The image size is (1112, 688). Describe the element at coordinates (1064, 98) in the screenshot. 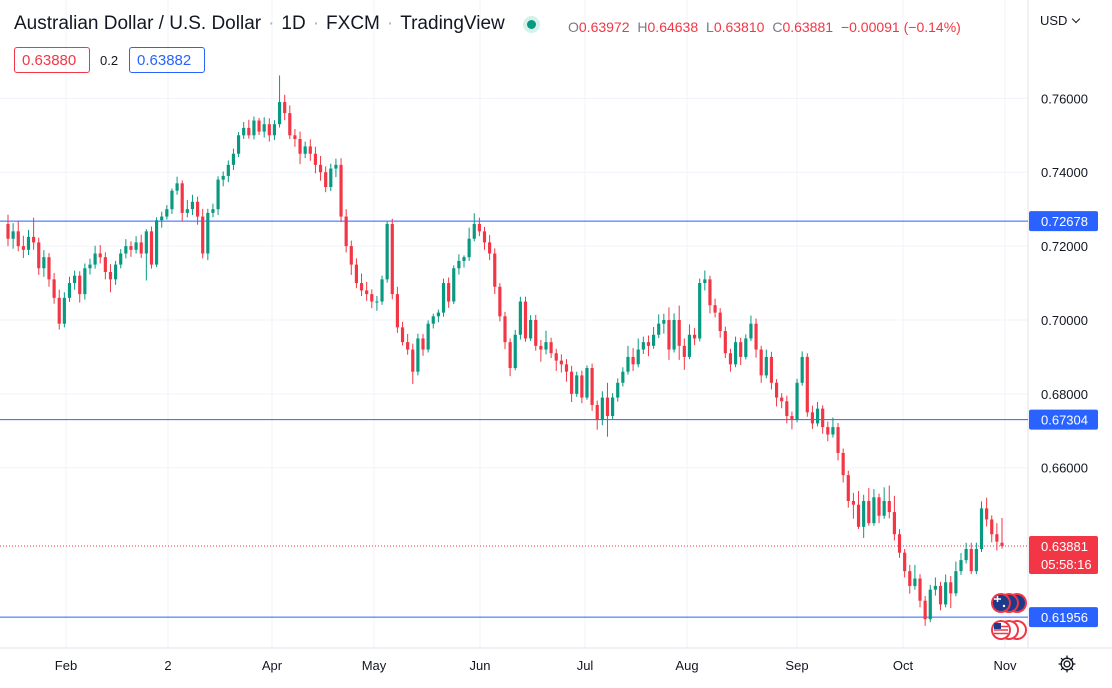

I see `price-tick-label: 0.76000` at that location.